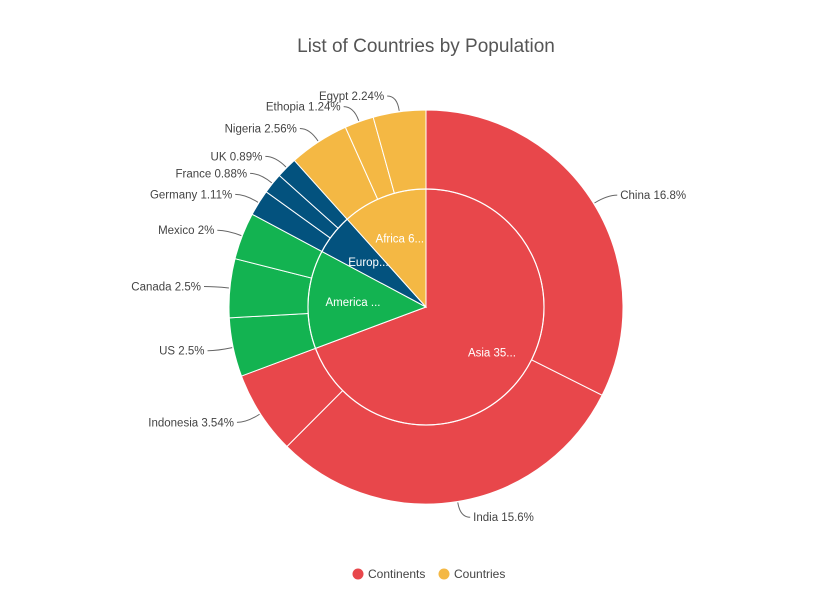 The height and width of the screenshot is (591, 820). What do you see at coordinates (606, 199) in the screenshot?
I see `leader-china` at bounding box center [606, 199].